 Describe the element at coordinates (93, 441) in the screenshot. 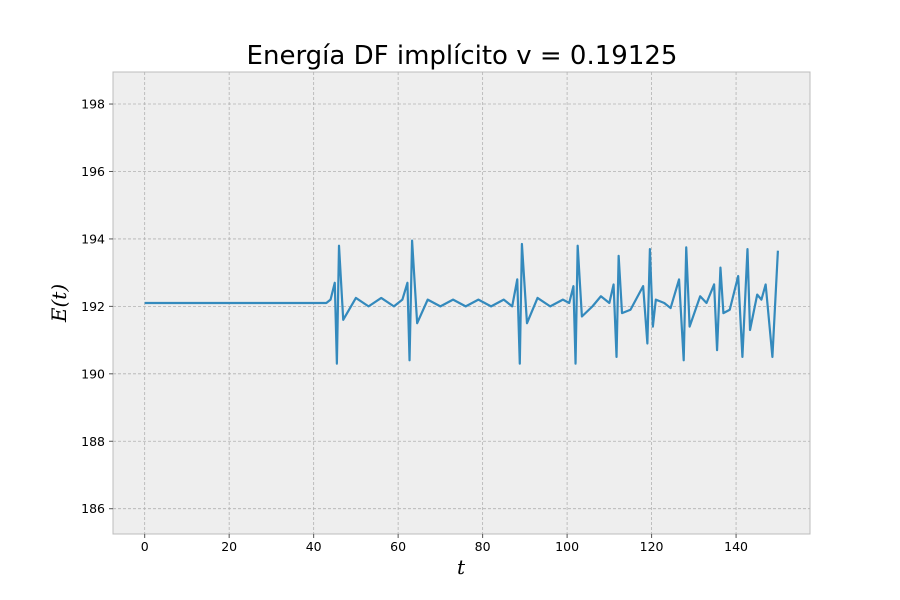

I see `y-tick-label: 188` at that location.